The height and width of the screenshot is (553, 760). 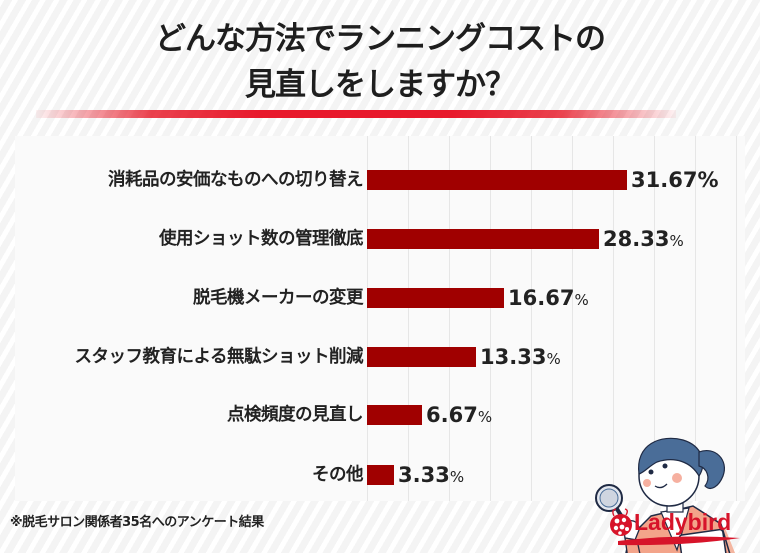 I want to click on category-label: スタッフ教育による無駄ショット削減, so click(x=219, y=357).